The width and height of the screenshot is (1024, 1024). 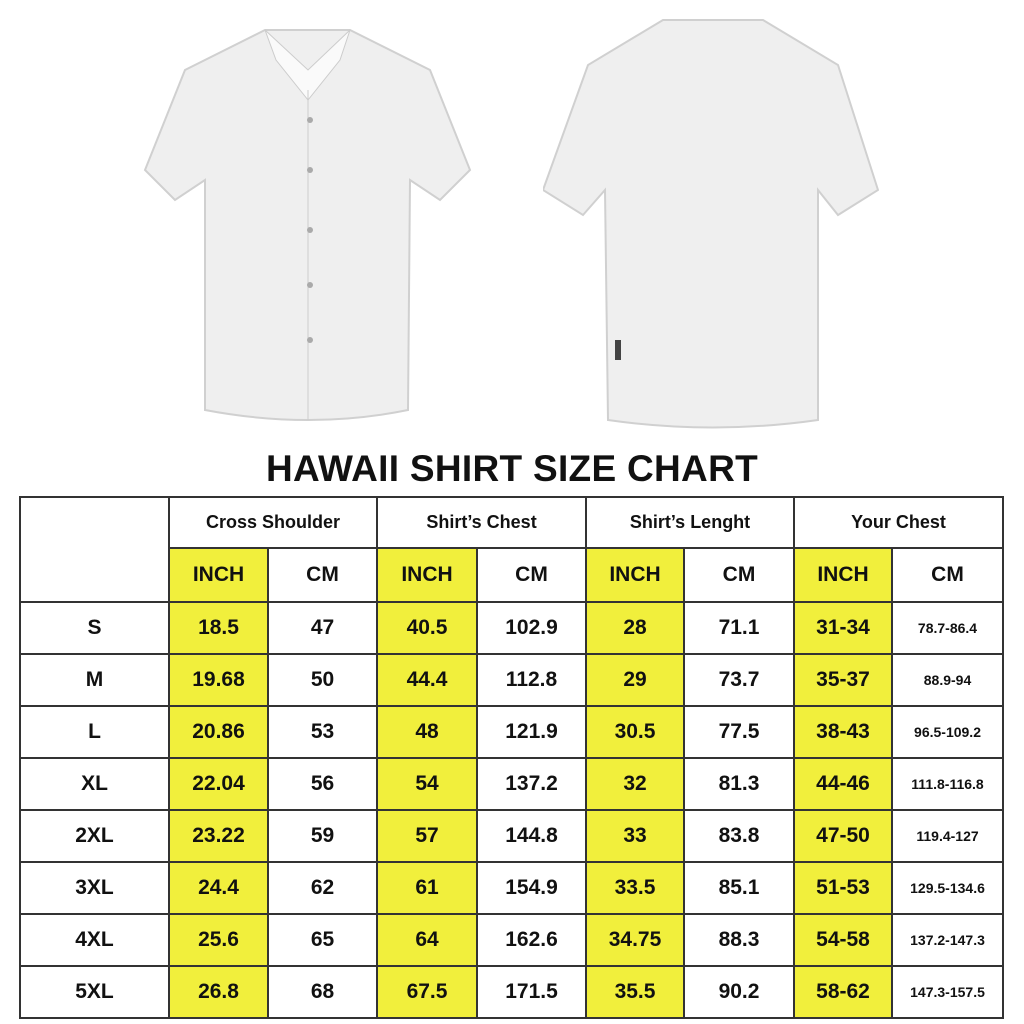 What do you see at coordinates (322, 784) in the screenshot?
I see `cm-value: 56` at bounding box center [322, 784].